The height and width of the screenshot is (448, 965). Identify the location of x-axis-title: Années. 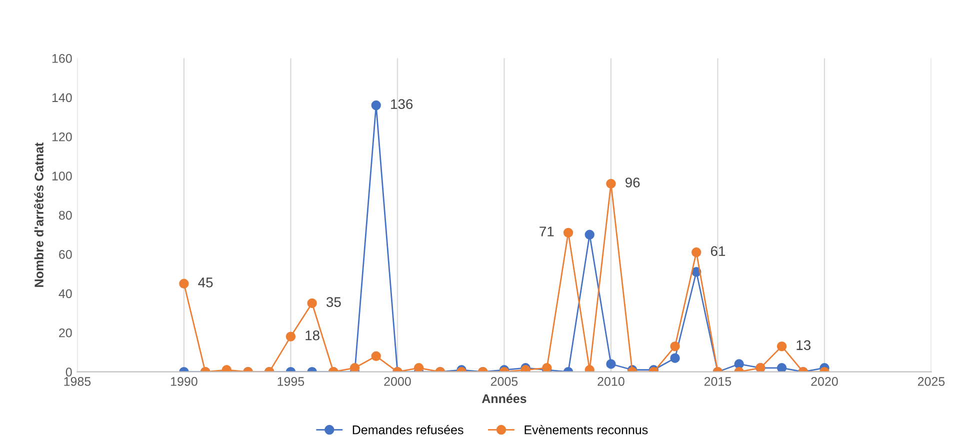
(504, 399).